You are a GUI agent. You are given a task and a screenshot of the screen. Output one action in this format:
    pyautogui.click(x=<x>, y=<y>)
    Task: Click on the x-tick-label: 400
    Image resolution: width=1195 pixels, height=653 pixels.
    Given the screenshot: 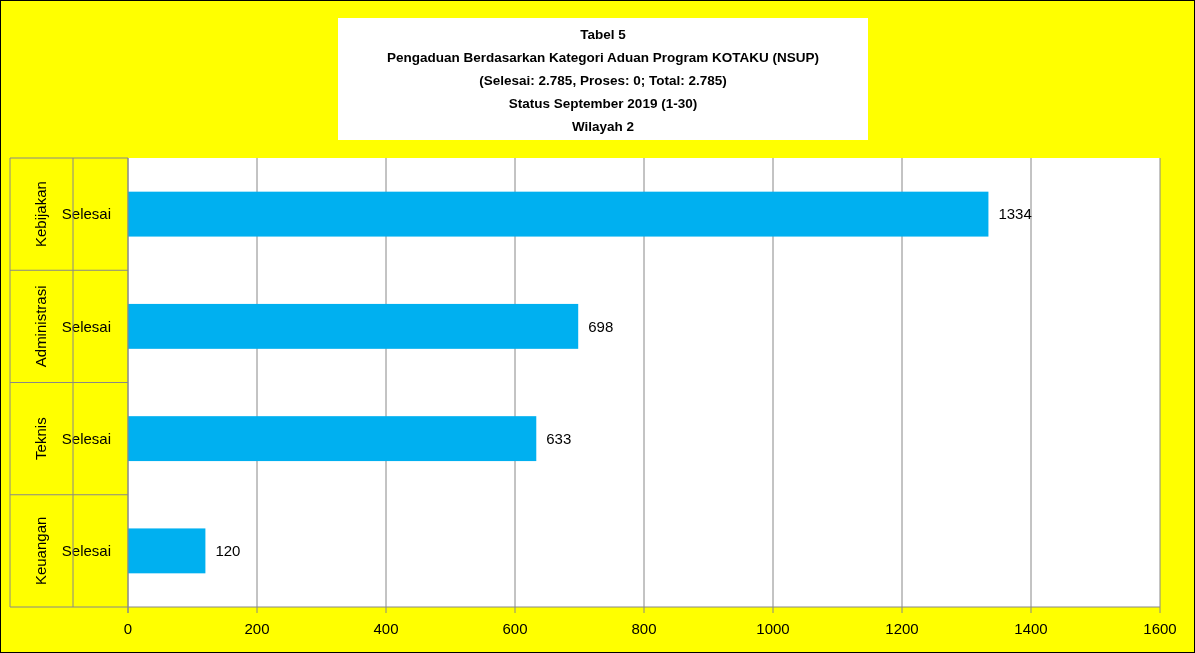 What is the action you would take?
    pyautogui.click(x=386, y=628)
    